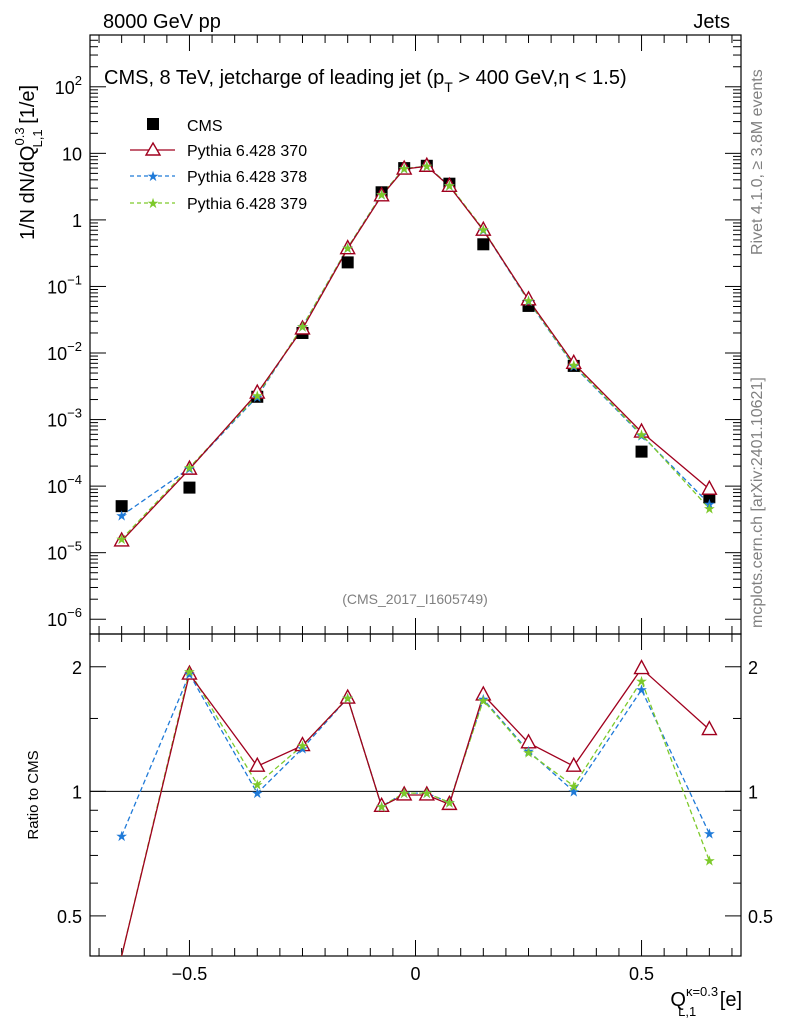  Describe the element at coordinates (64, 284) in the screenshot. I see `main-ytick-label: 10⁻¹` at that location.